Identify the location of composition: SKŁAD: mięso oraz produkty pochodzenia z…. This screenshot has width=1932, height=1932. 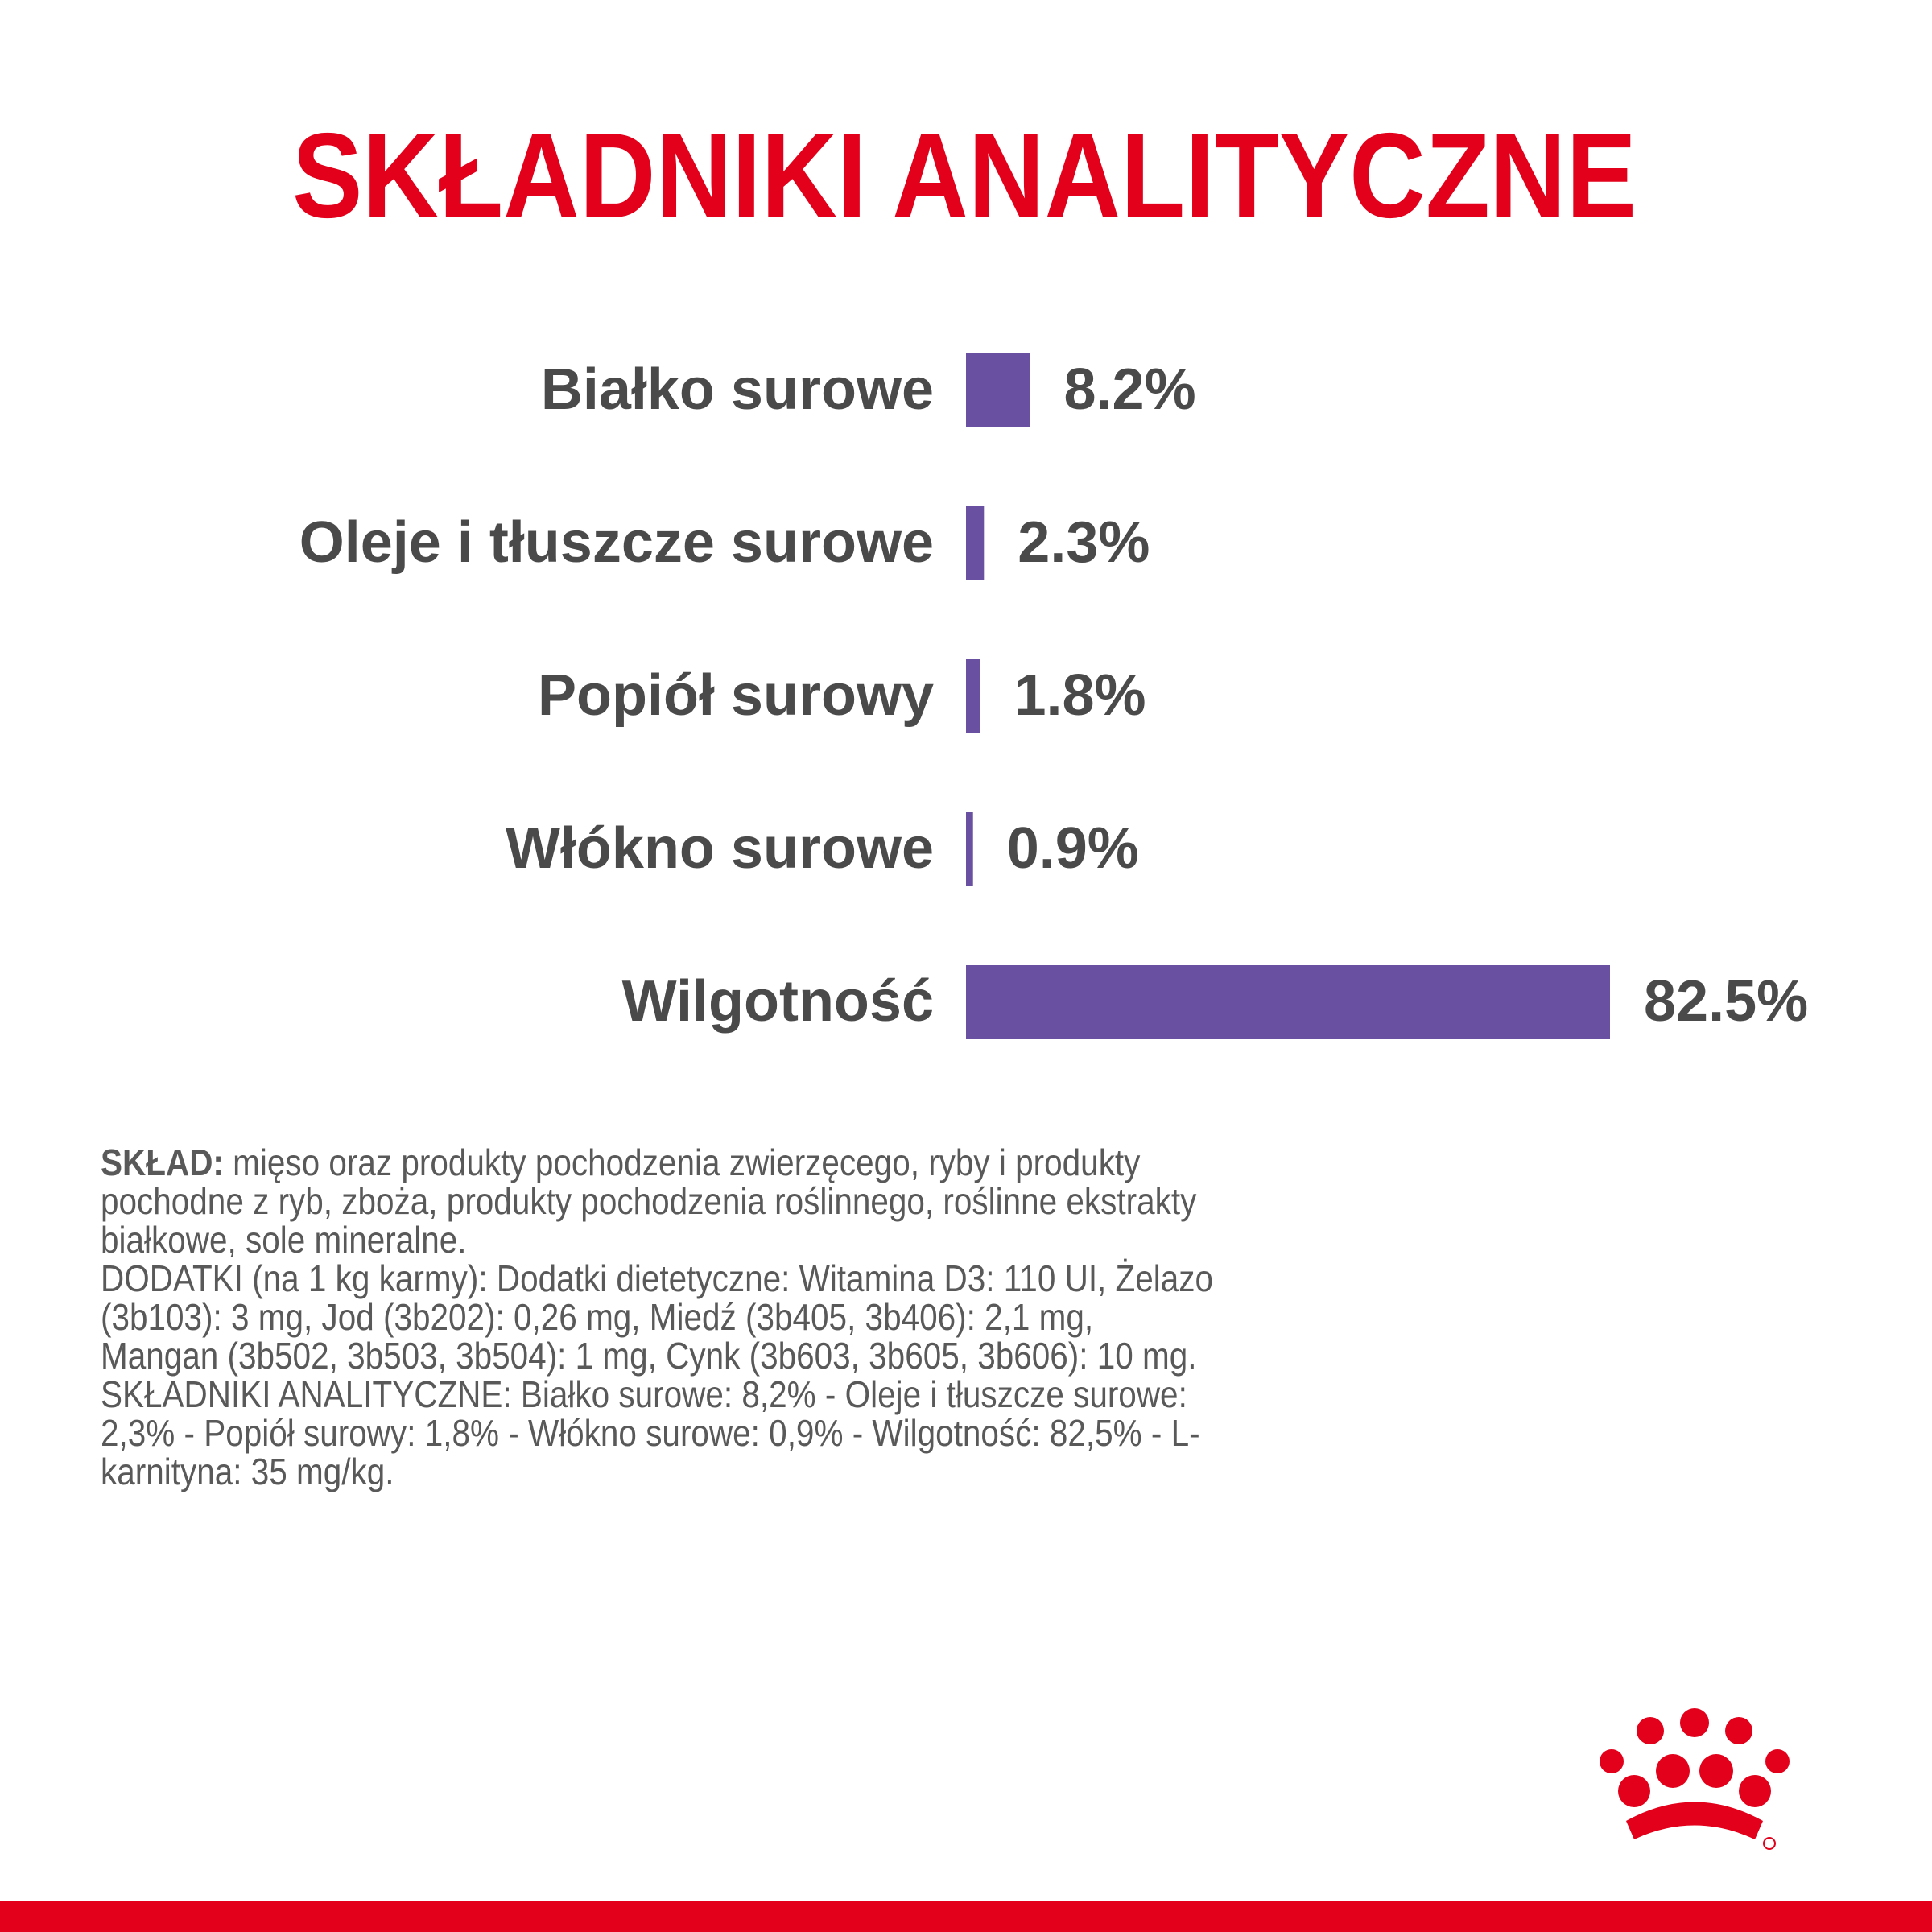
(660, 1317).